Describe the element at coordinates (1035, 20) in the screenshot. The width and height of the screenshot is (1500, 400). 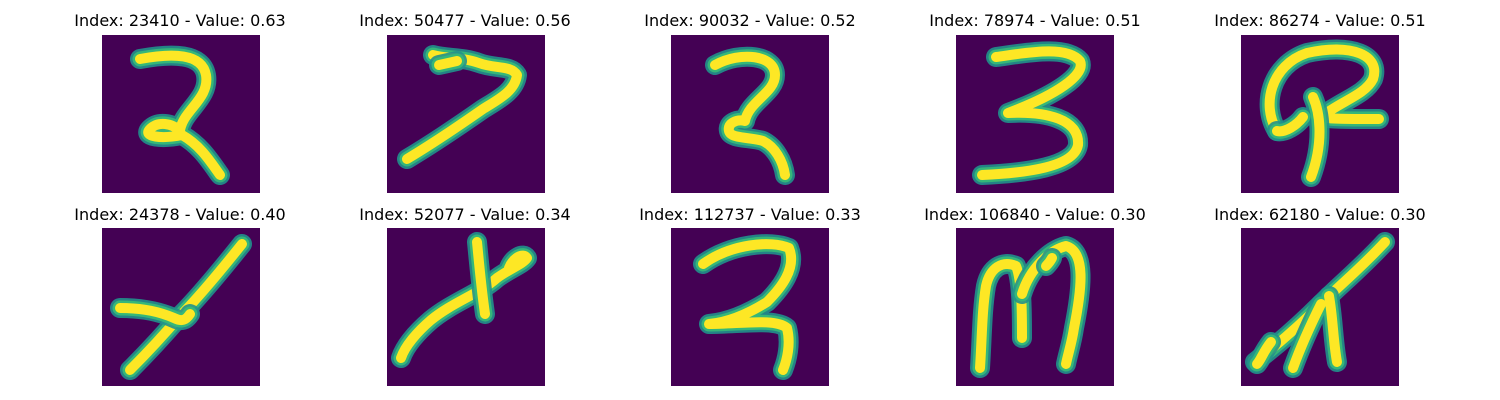
I see `panel-title-4: Index: 78974 - Value: 0.51` at that location.